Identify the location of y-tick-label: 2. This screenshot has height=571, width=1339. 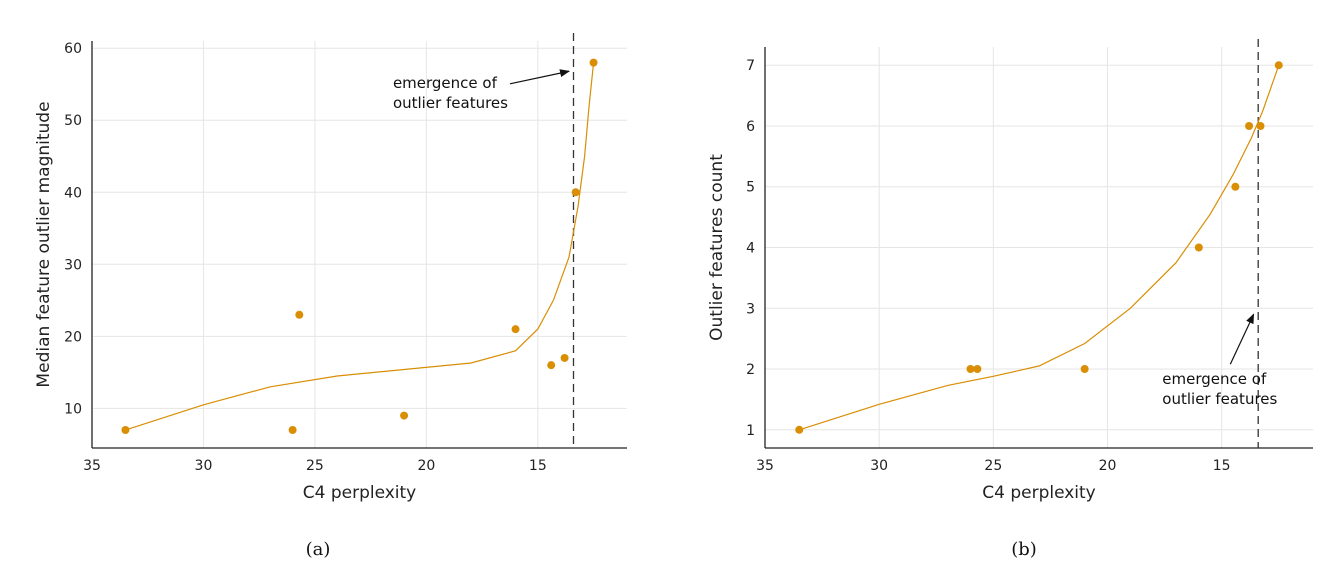
(750, 370).